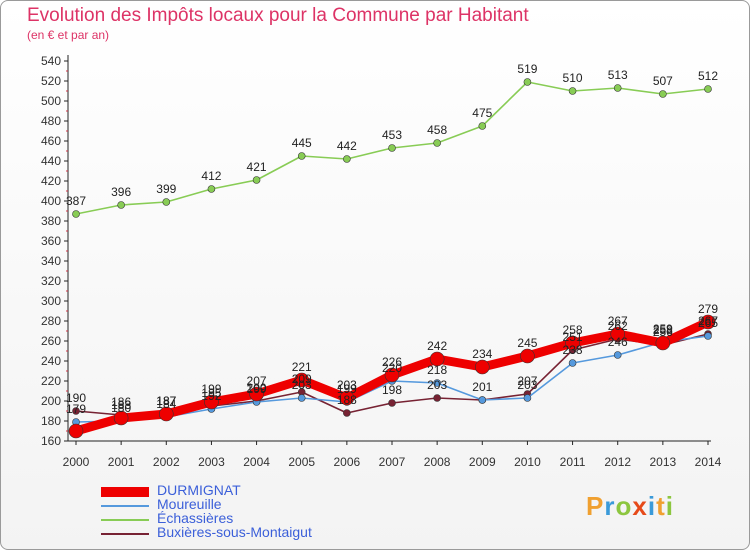 The width and height of the screenshot is (750, 550). Describe the element at coordinates (125, 520) in the screenshot. I see `legend-swatch-echassieres` at that location.